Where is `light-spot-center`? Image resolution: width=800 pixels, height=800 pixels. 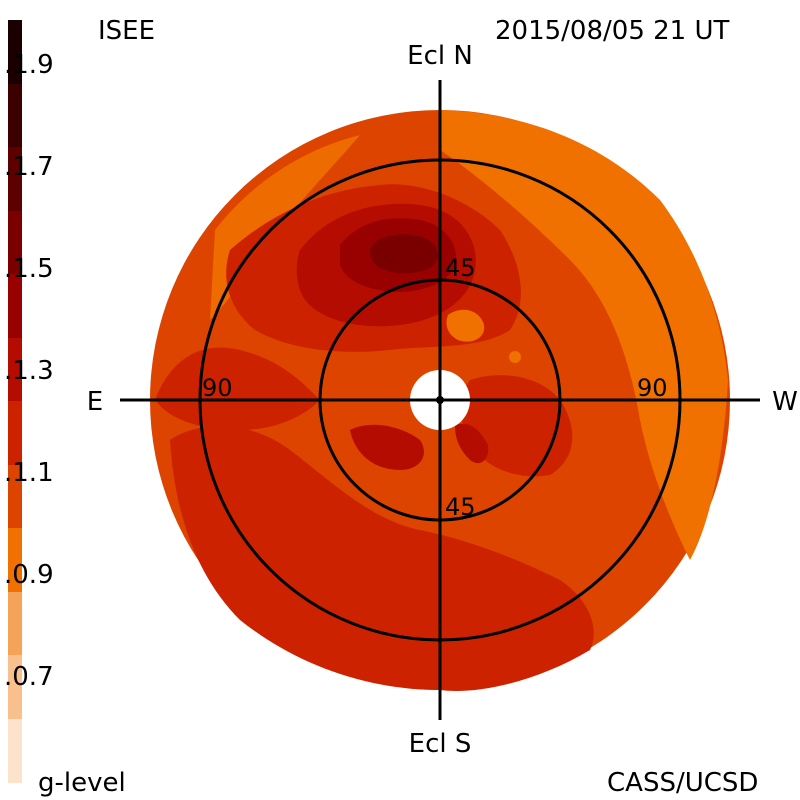
light-spot-center is located at coordinates (465, 325).